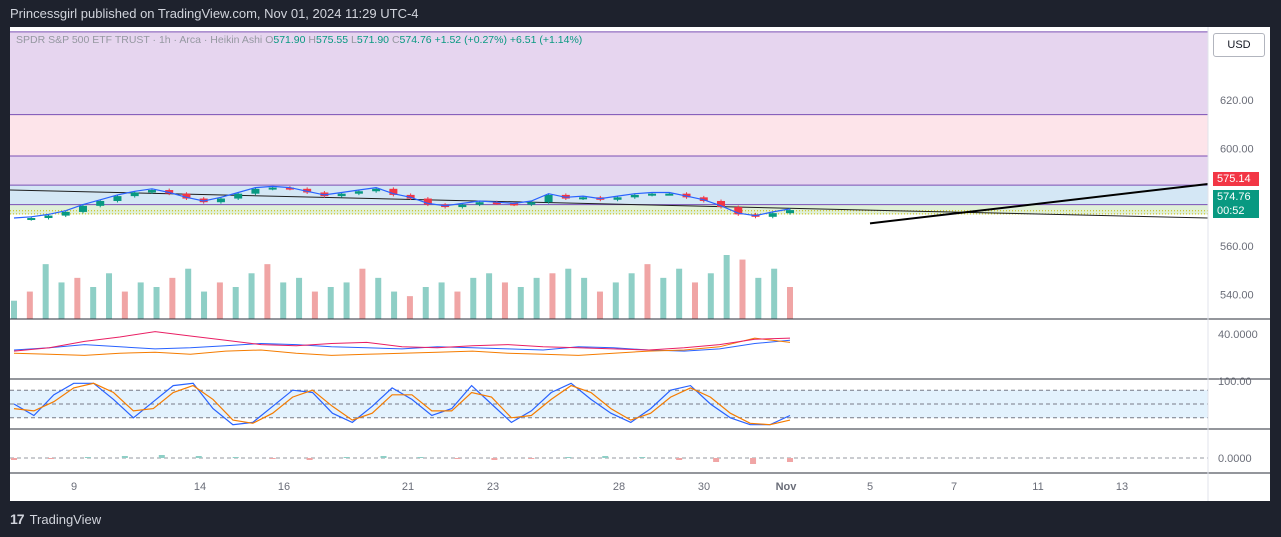 This screenshot has height=537, width=1281. What do you see at coordinates (289, 40) in the screenshot?
I see `open-value: 571.90` at bounding box center [289, 40].